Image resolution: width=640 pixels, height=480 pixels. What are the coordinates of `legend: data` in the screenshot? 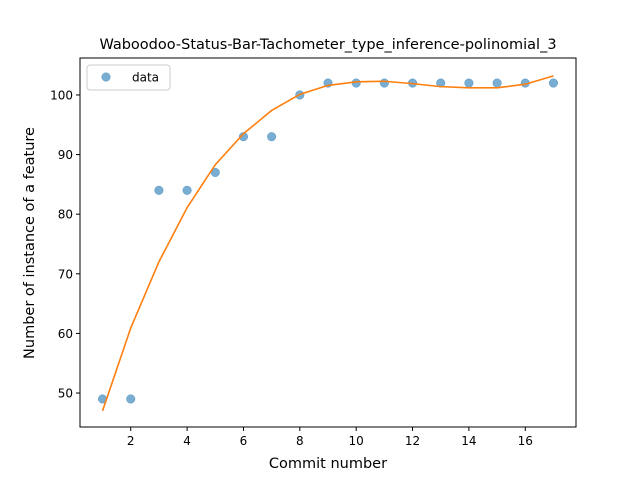 It's located at (128, 77).